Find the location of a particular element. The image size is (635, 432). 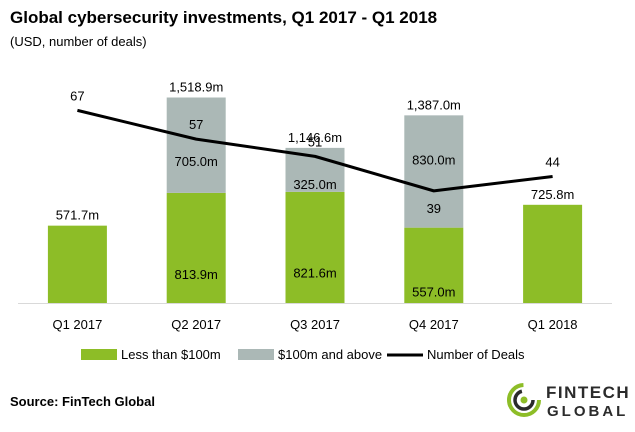

total-label-1: 571.7m is located at coordinates (77, 215).